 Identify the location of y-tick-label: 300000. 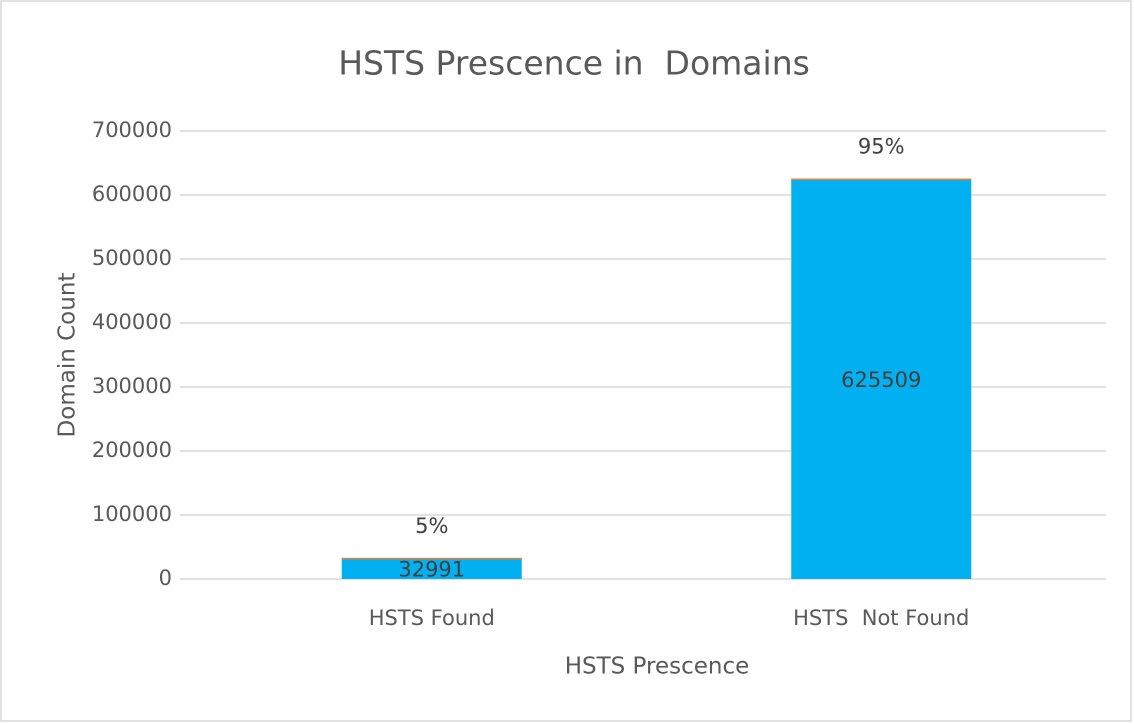
(132, 386).